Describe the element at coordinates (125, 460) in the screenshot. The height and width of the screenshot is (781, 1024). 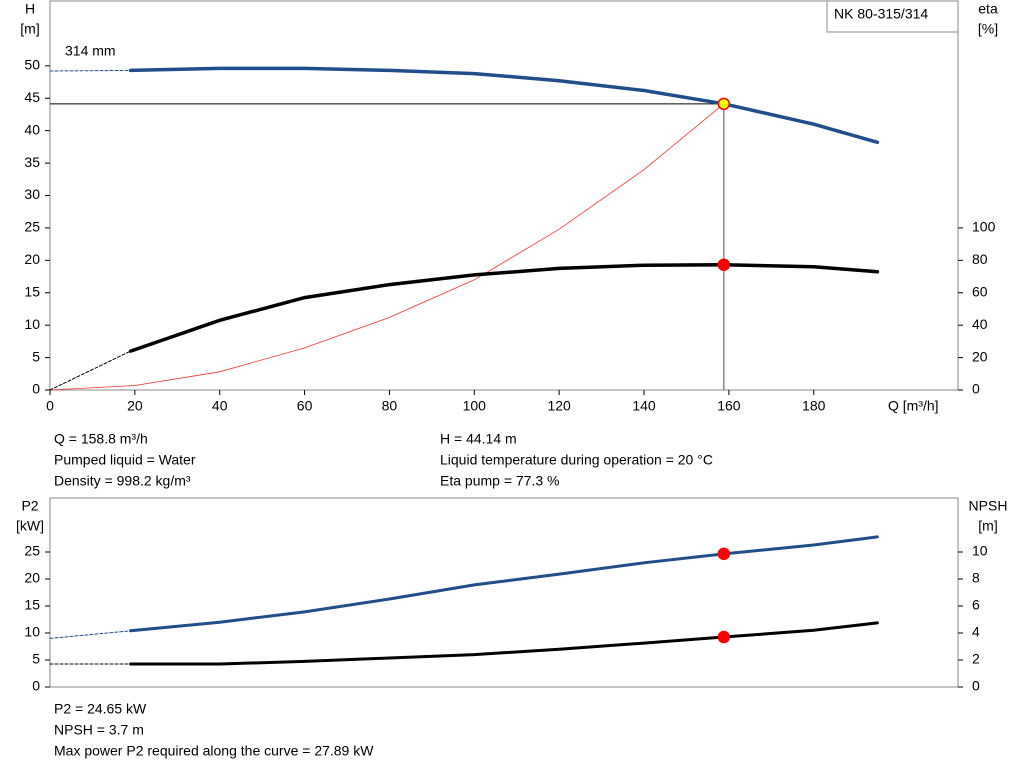
I see `info-text: Pumped liquid = Water` at that location.